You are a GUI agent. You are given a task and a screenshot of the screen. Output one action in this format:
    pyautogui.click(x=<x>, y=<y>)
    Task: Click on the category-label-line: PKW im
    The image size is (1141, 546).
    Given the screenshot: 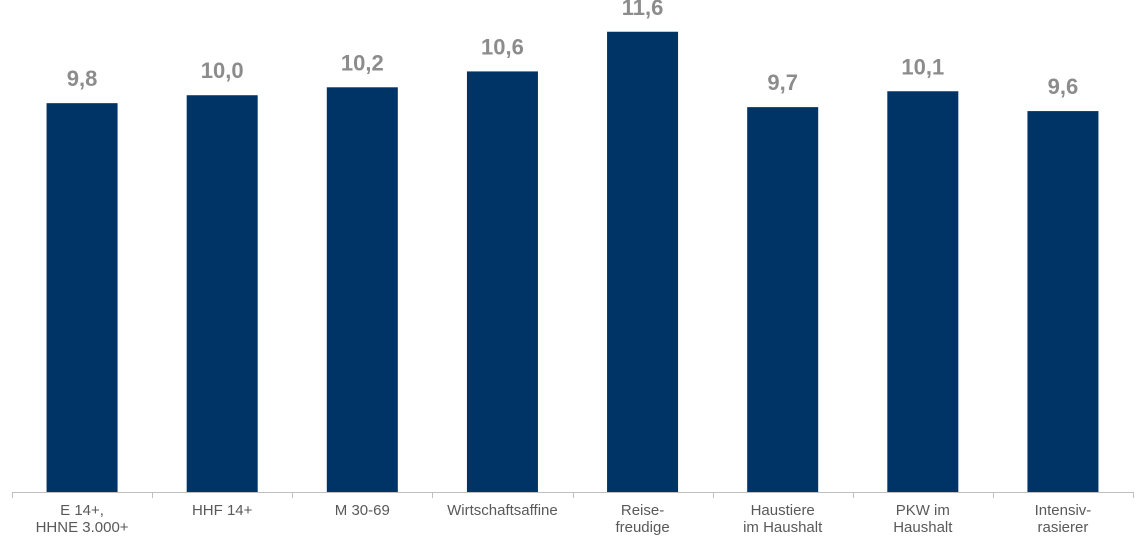 What is the action you would take?
    pyautogui.click(x=923, y=510)
    